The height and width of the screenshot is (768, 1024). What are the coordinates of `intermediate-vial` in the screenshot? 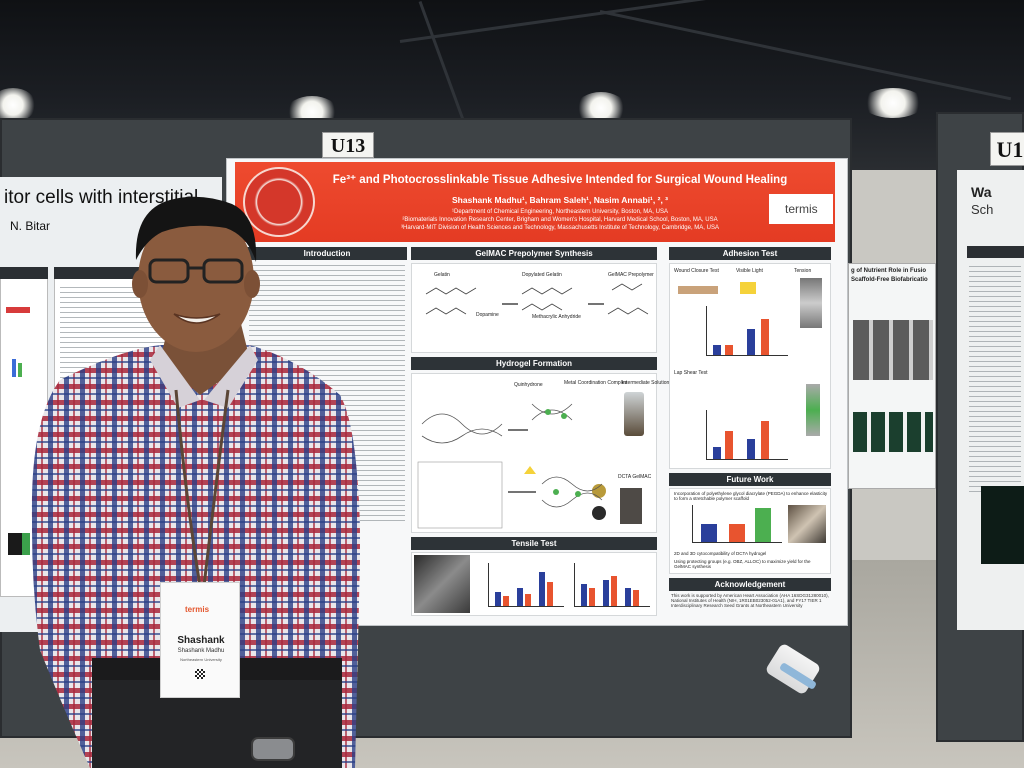 It's located at (634, 414).